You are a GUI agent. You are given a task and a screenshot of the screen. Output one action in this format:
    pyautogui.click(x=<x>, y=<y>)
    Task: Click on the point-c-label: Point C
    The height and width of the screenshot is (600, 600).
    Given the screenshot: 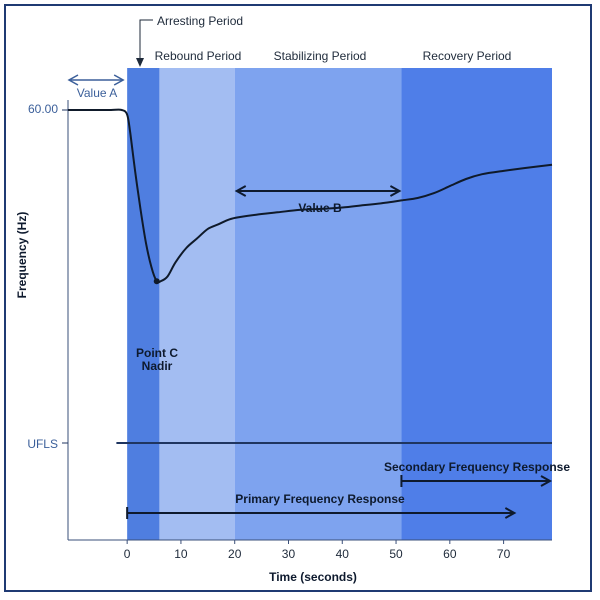 What is the action you would take?
    pyautogui.click(x=157, y=353)
    